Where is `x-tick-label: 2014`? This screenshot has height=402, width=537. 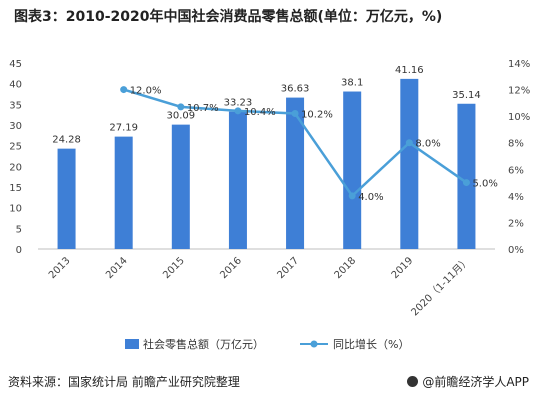 x-tick-label: 2014 is located at coordinates (117, 268).